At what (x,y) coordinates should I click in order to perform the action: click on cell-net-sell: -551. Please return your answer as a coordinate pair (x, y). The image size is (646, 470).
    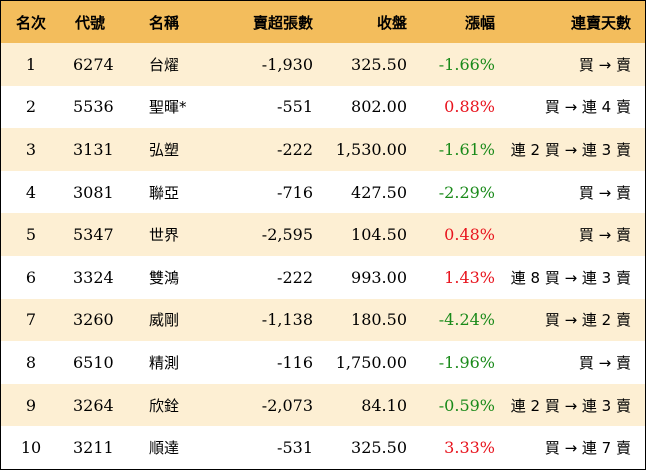
    Looking at the image, I should click on (295, 107).